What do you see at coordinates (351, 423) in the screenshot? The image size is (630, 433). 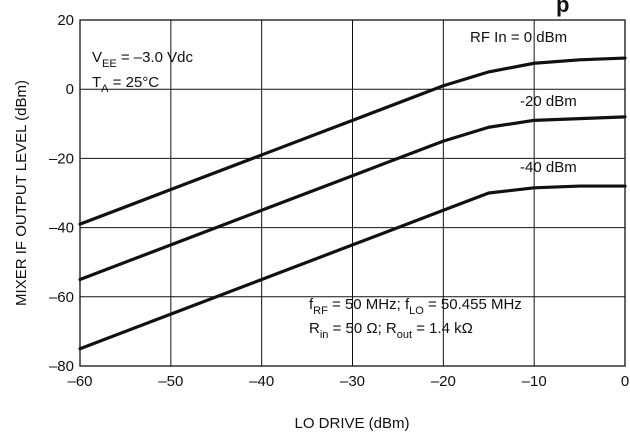 I see `x-axis-label: LO DRIVE (dBm)` at bounding box center [351, 423].